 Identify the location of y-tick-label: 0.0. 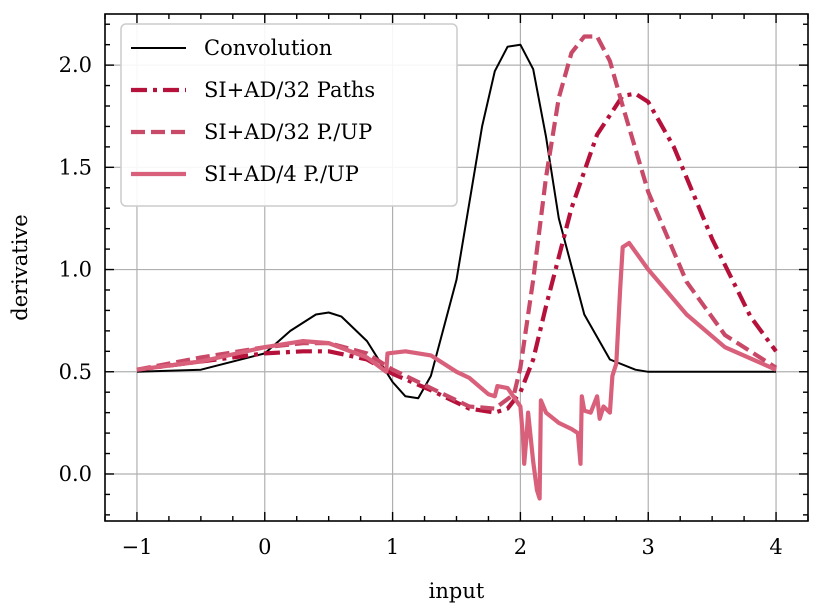
(75, 474).